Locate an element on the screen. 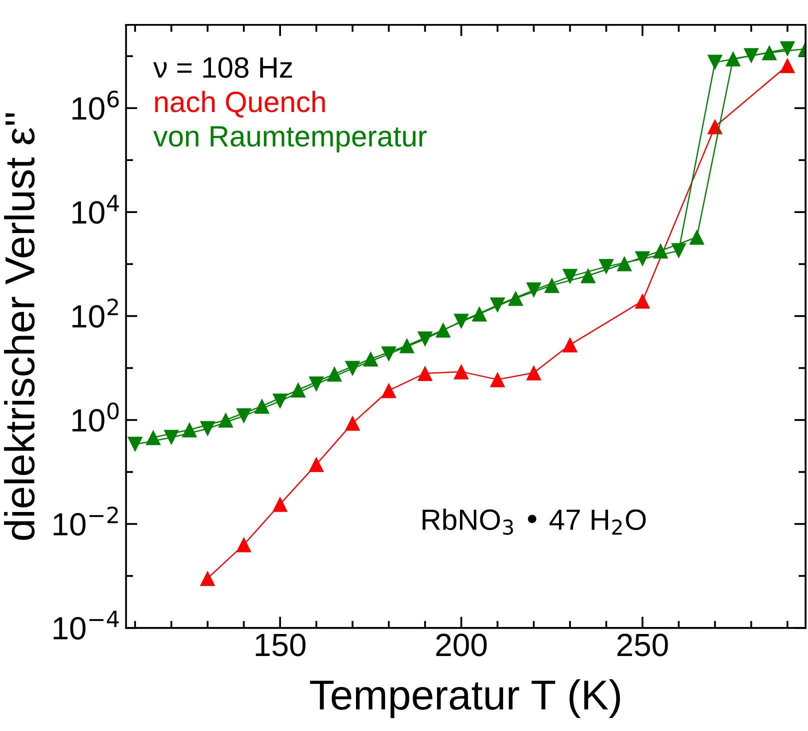 The height and width of the screenshot is (731, 808). y-tick-label: 10$^{−2}$ is located at coordinates (86, 521).